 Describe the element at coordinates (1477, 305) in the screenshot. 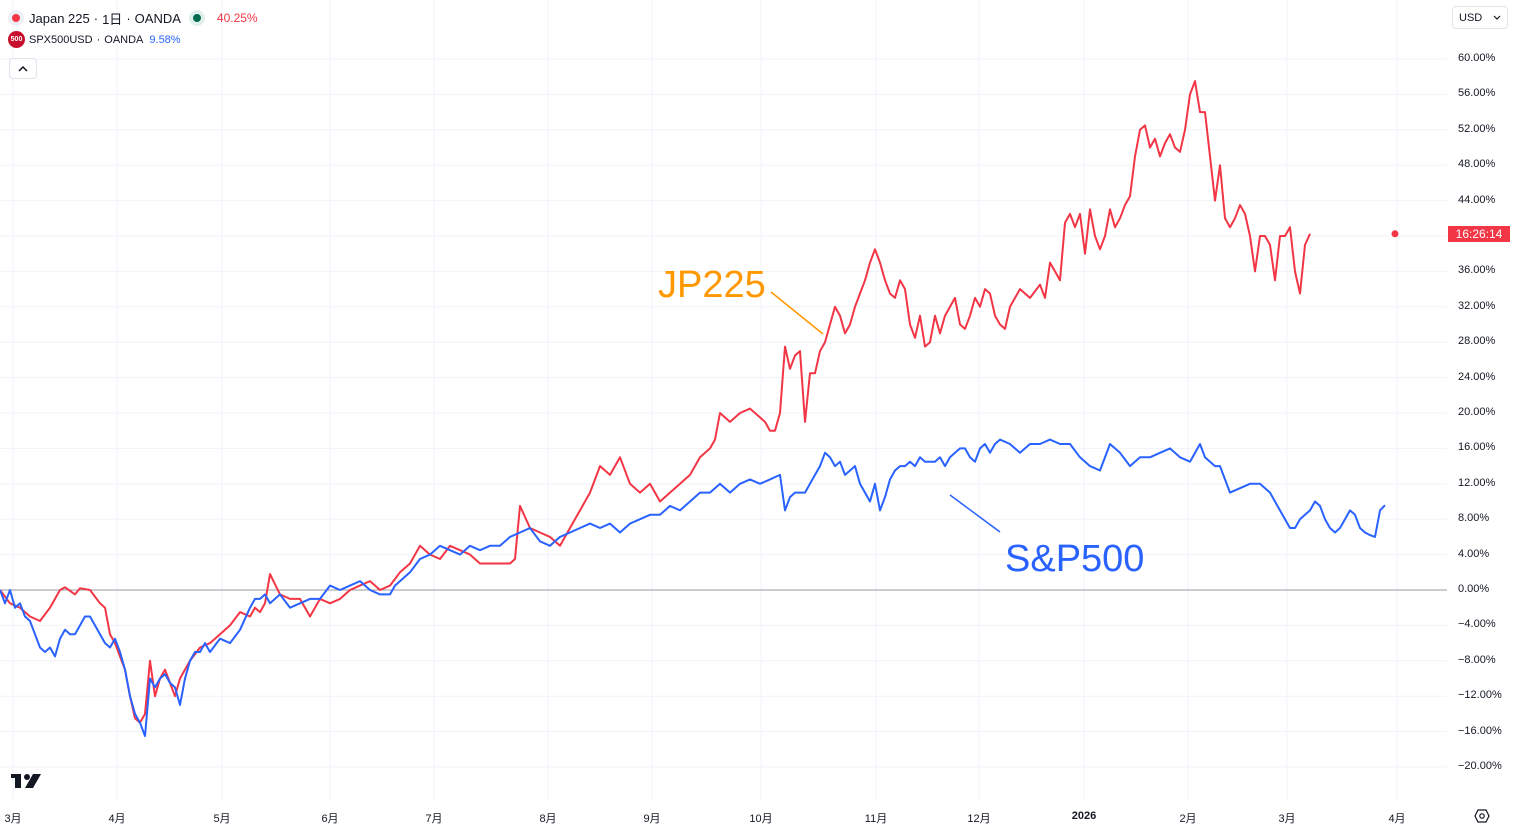

I see `y-axis-tick-label: 32.00%` at that location.